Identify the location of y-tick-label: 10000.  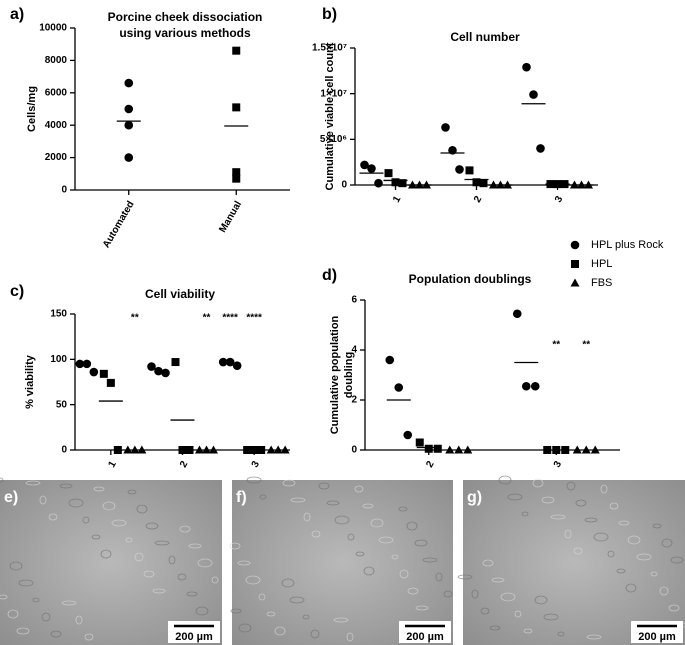
(53, 28).